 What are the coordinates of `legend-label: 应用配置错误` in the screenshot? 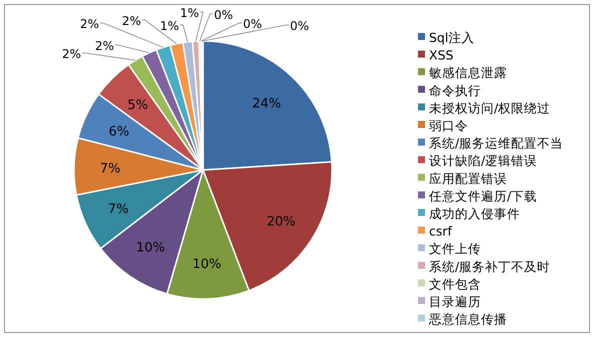 It's located at (468, 178).